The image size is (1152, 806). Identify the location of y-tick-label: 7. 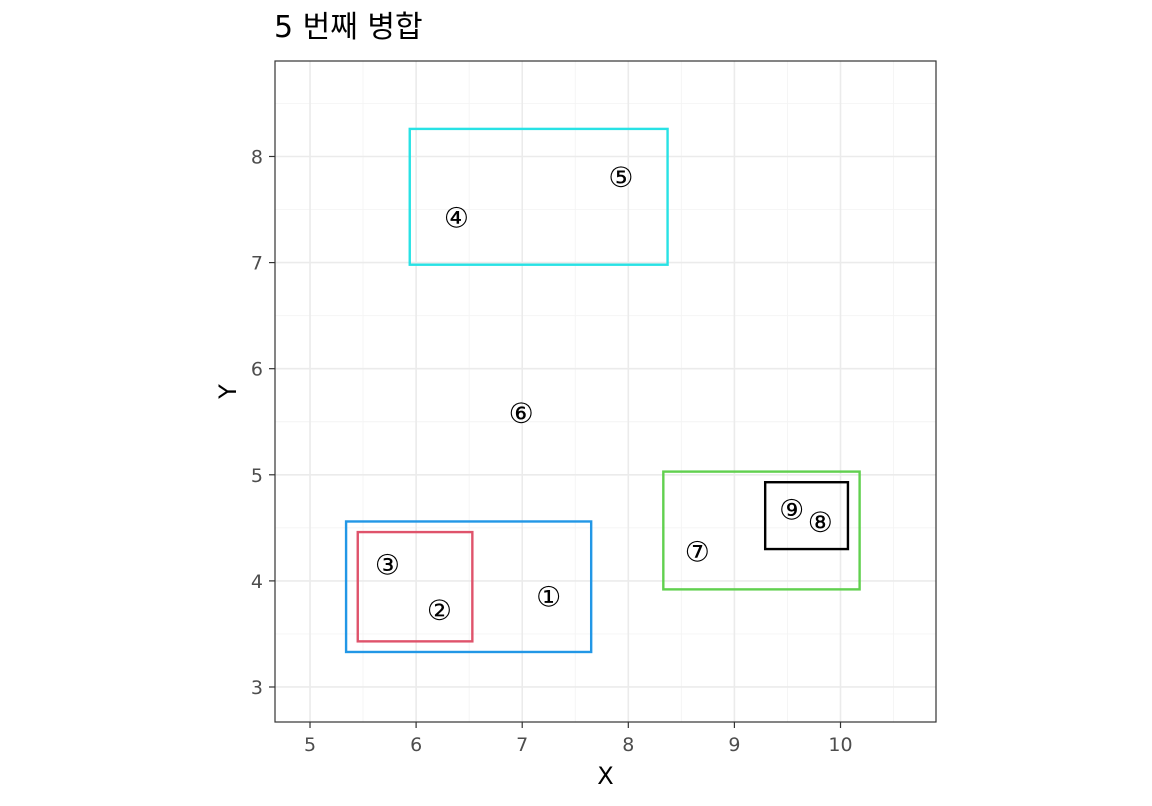
(257, 264).